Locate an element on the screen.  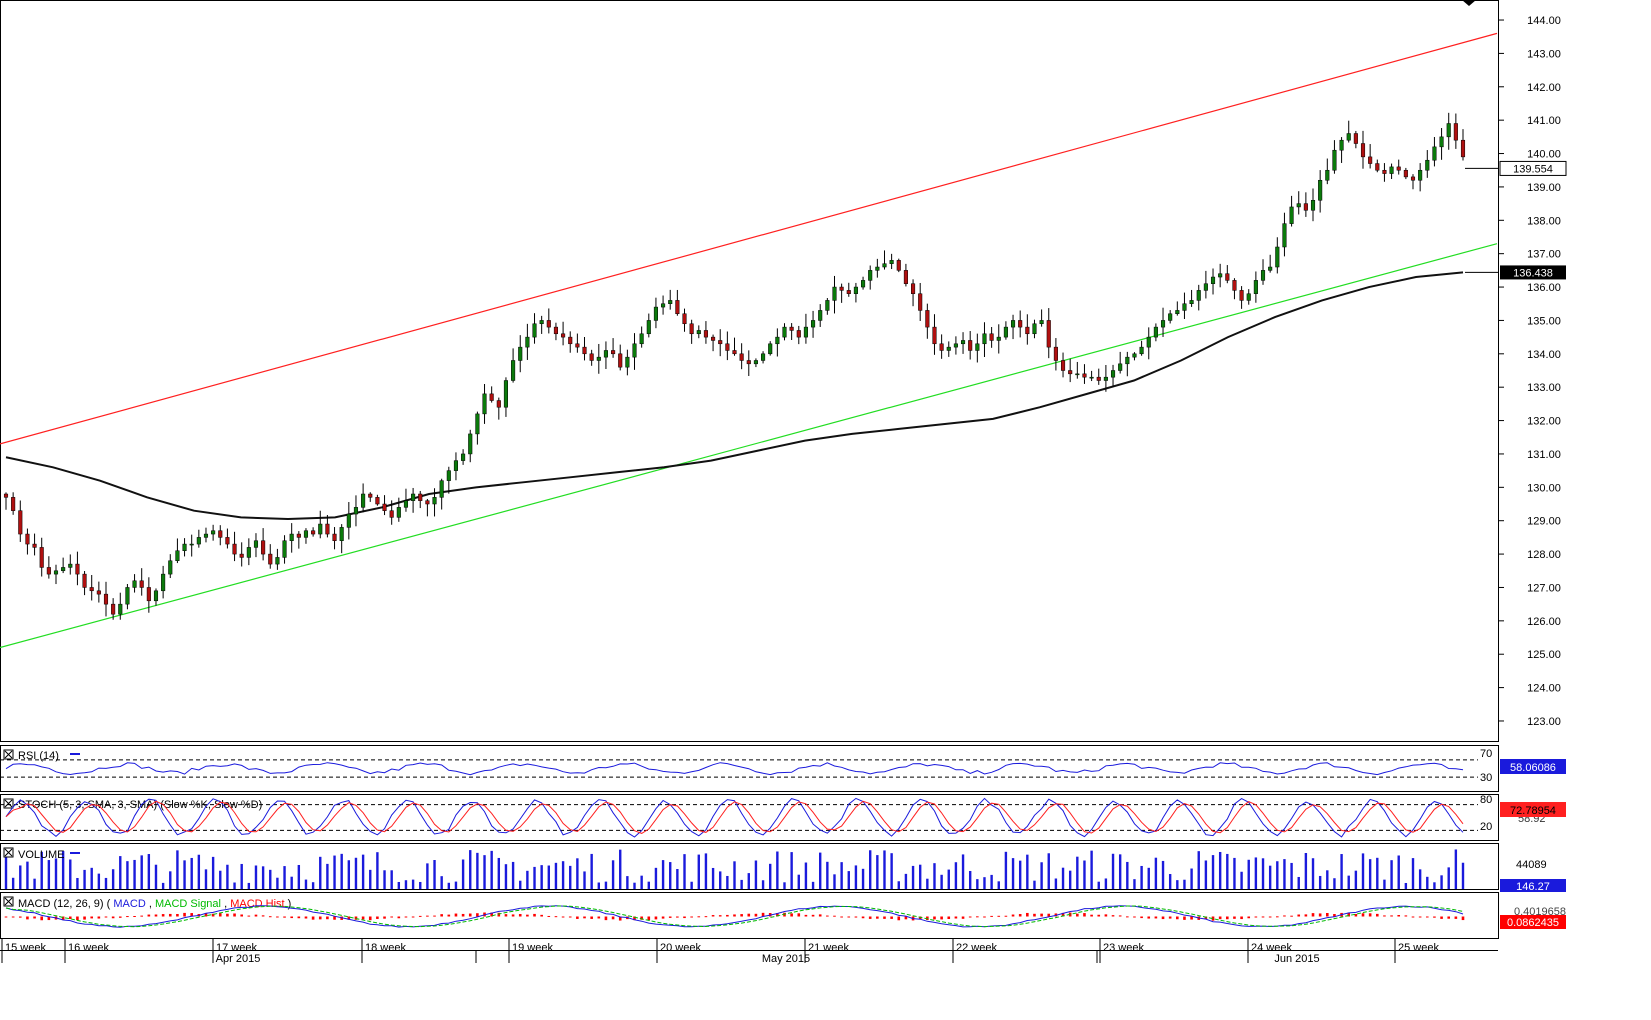
macd-line is located at coordinates (734, 916).